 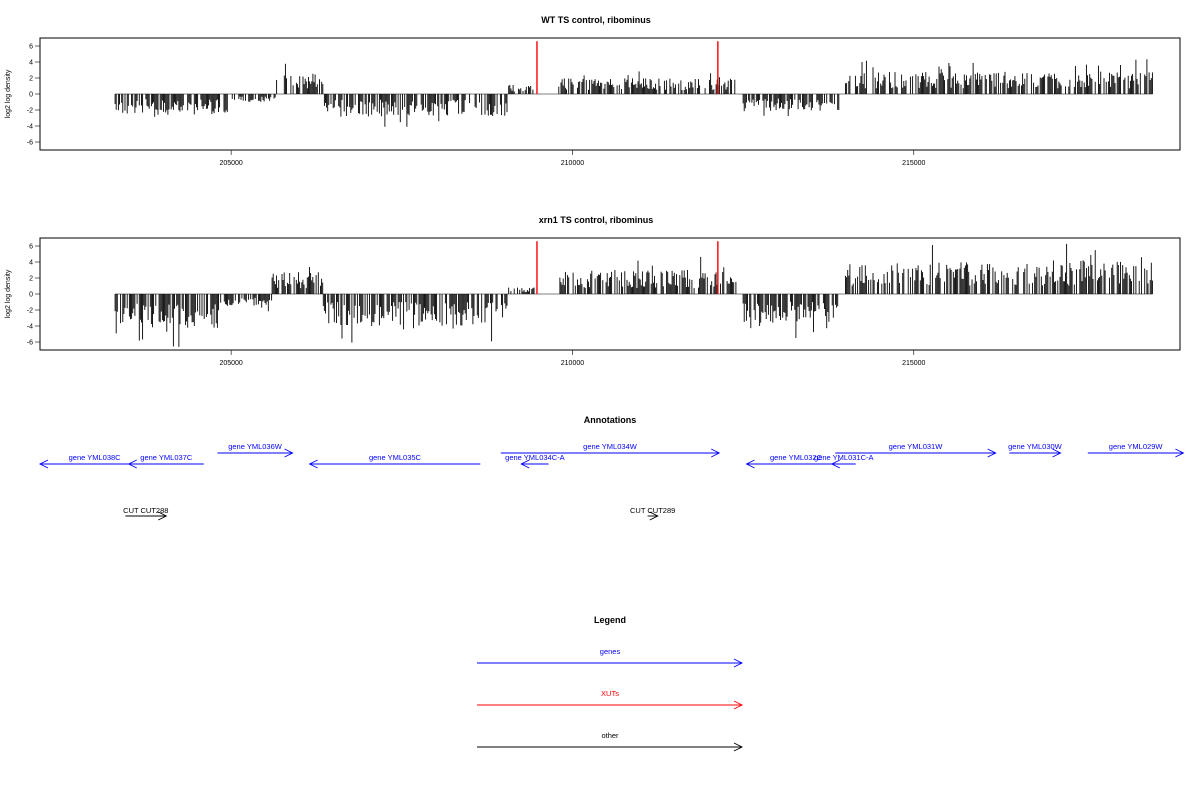 I want to click on gene-label: gene YML037C, so click(x=166, y=457).